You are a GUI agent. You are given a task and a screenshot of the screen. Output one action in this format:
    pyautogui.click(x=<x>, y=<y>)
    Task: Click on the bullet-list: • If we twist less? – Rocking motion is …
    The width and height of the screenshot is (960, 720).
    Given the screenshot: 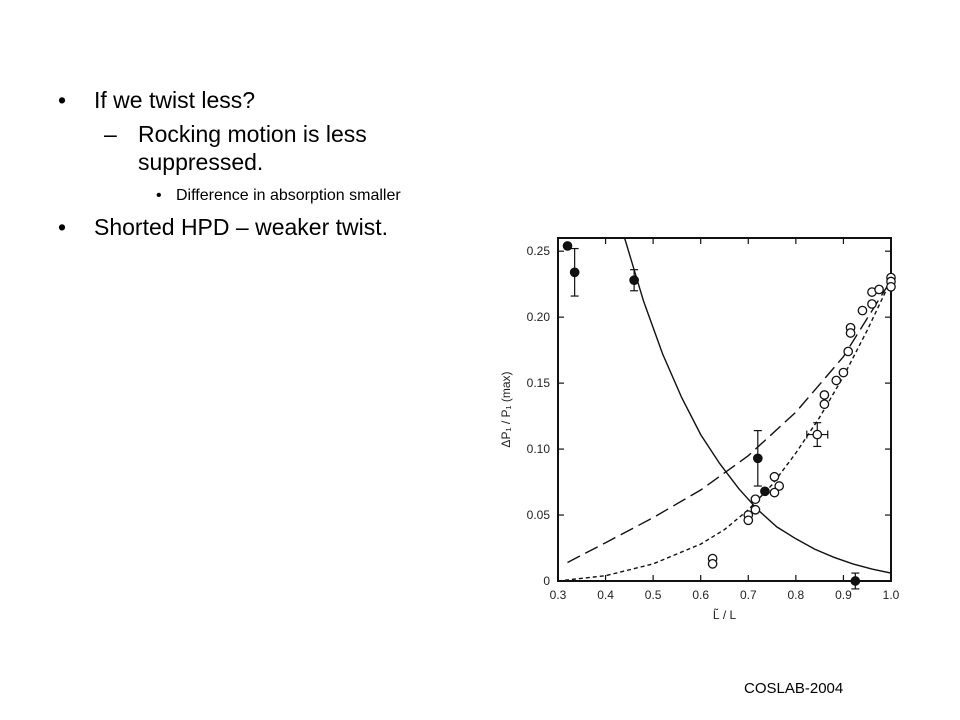 What is the action you would take?
    pyautogui.click(x=258, y=166)
    